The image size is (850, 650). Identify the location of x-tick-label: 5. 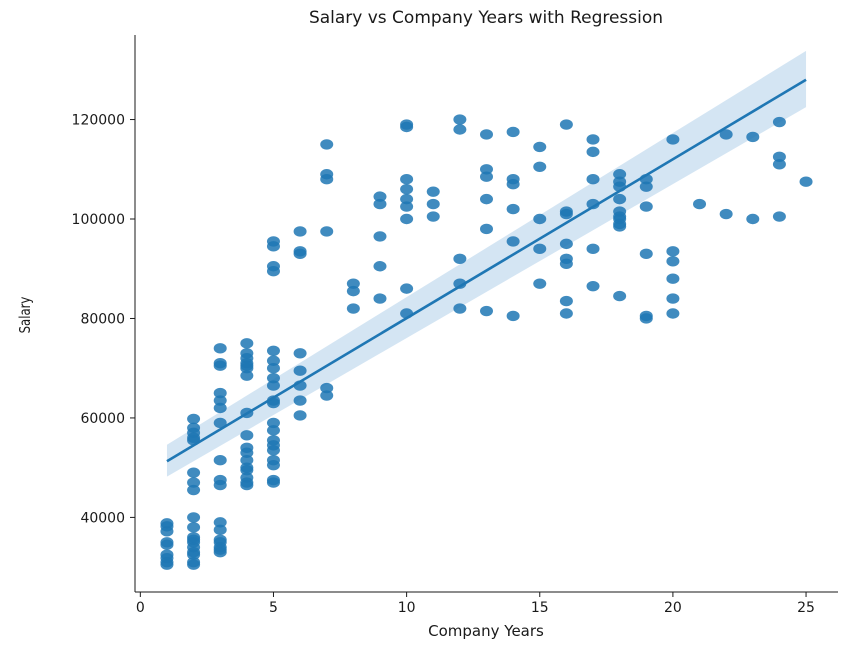
(273, 608).